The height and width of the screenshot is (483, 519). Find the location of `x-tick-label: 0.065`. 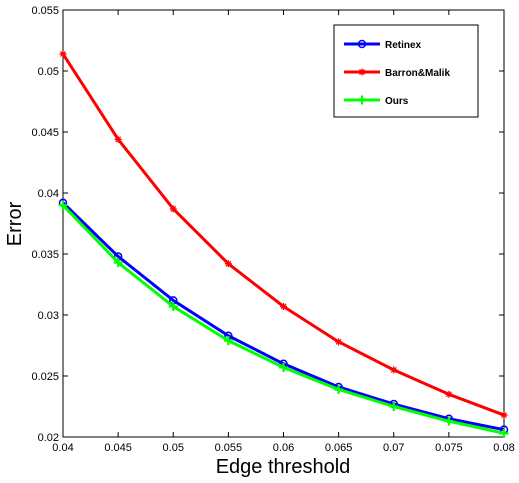

x-tick-label: 0.065 is located at coordinates (339, 448).